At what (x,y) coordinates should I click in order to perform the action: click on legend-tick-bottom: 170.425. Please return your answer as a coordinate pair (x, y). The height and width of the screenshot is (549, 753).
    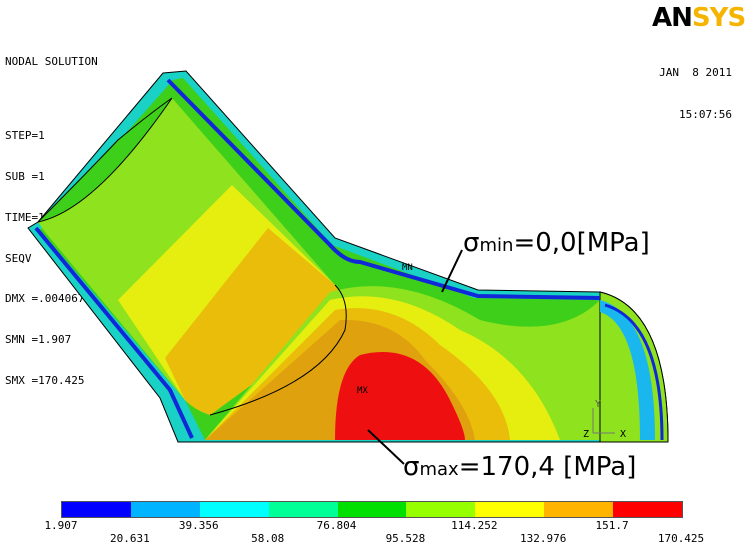
    Looking at the image, I should click on (681, 538).